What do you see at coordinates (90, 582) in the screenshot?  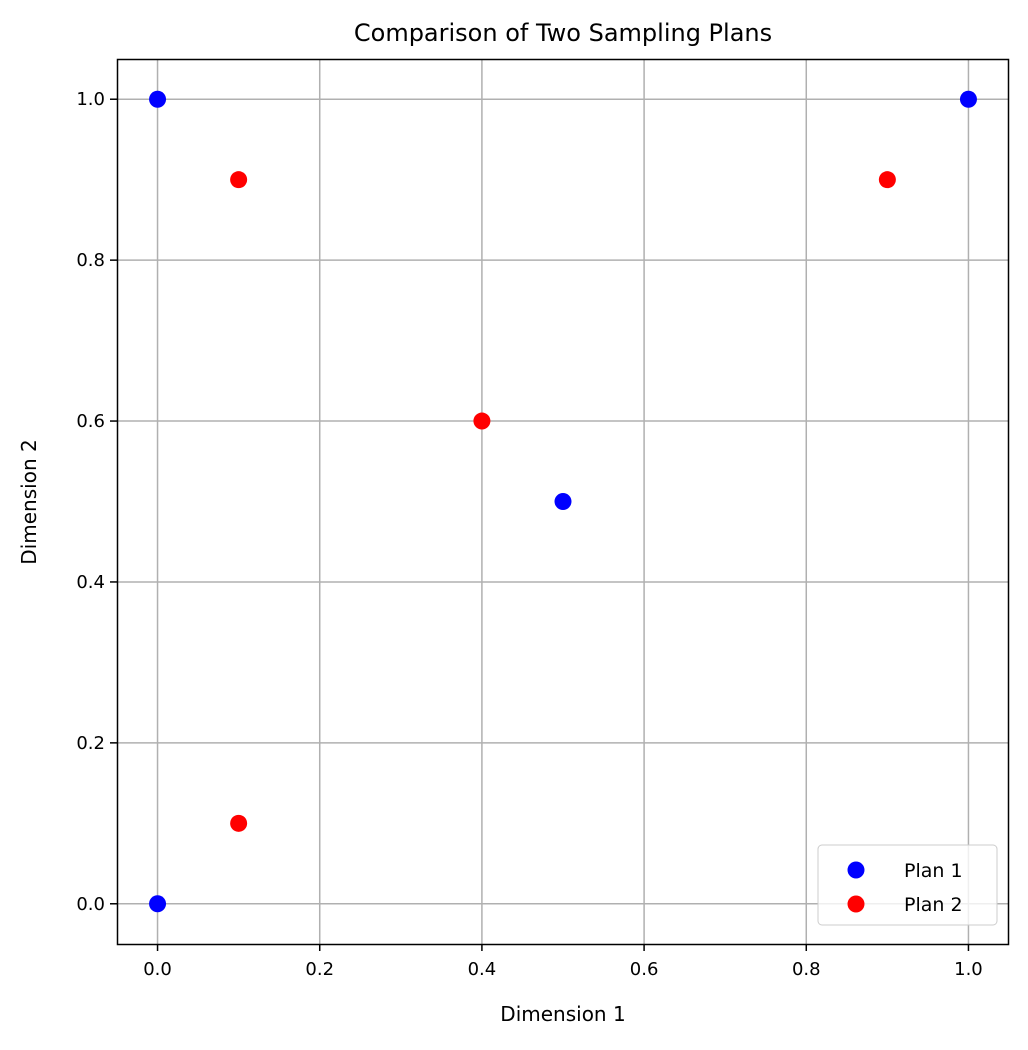 I see `y-tick-label: 0.4` at bounding box center [90, 582].